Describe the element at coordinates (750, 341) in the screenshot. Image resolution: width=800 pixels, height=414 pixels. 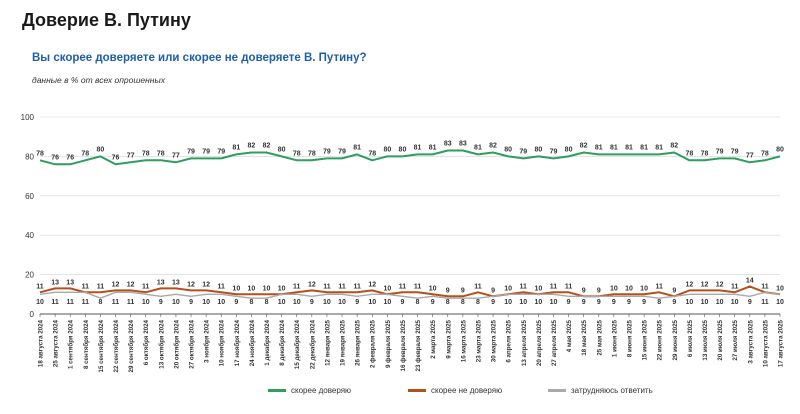
I see `x-tick-label: 3 августа 2025` at that location.